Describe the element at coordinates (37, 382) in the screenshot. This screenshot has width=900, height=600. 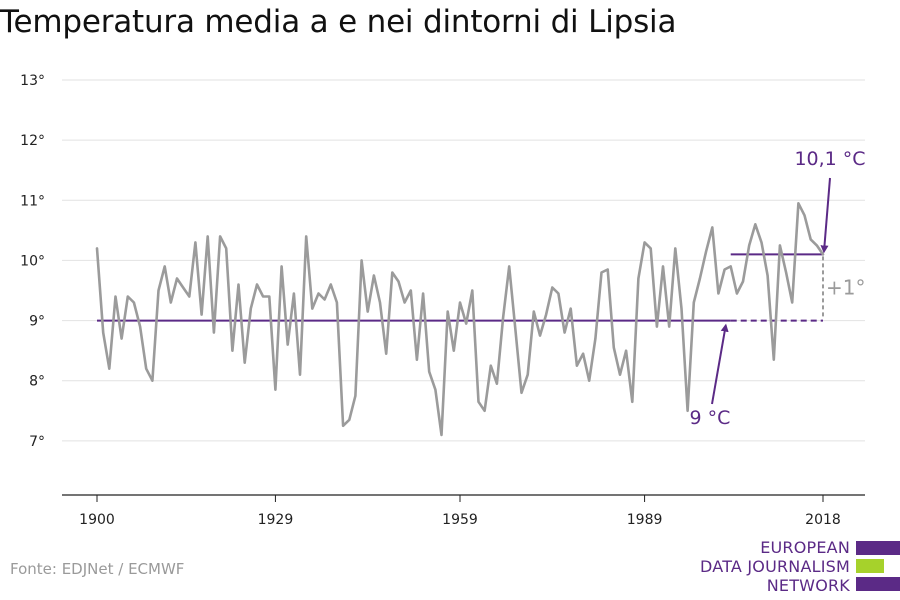
I see `y-tick-label: 8°` at that location.